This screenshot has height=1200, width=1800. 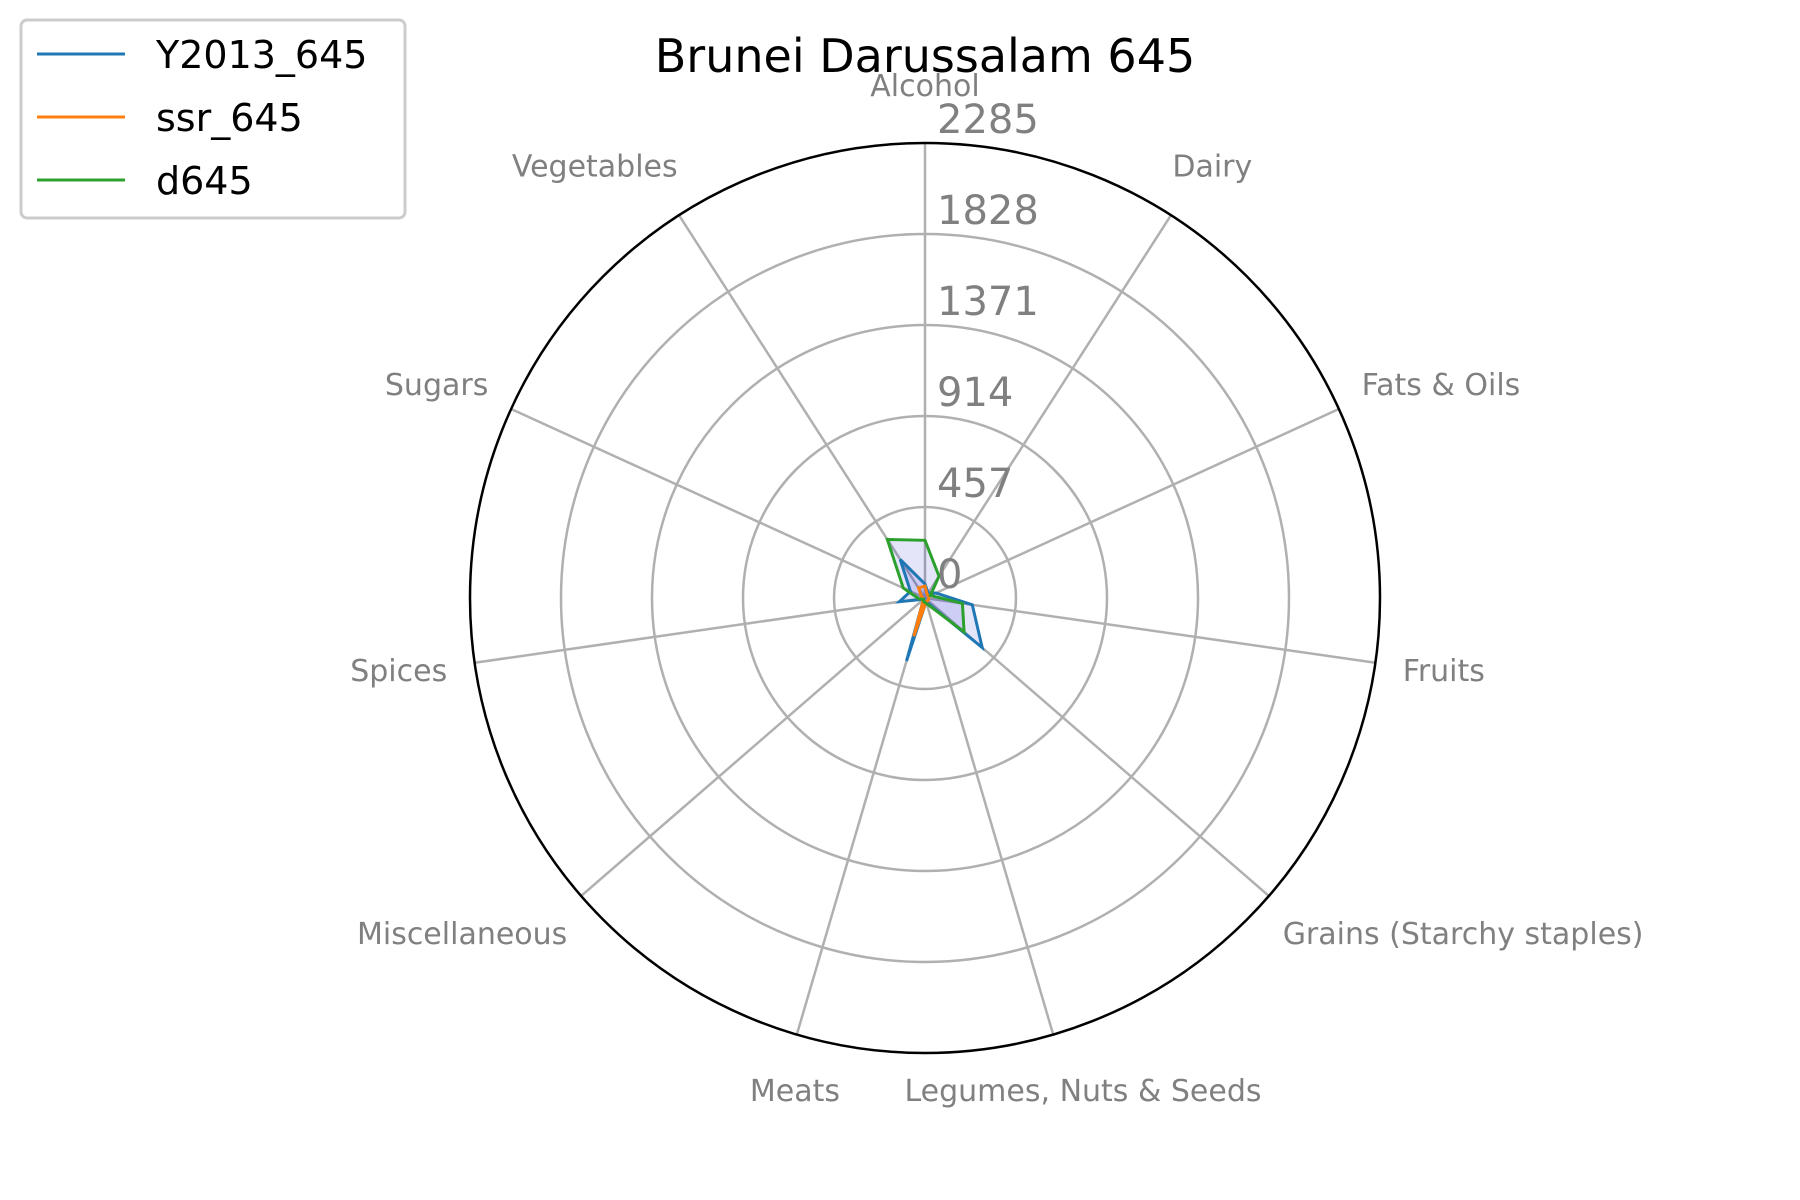 What do you see at coordinates (595, 166) in the screenshot?
I see `category-label: Vegetables` at bounding box center [595, 166].